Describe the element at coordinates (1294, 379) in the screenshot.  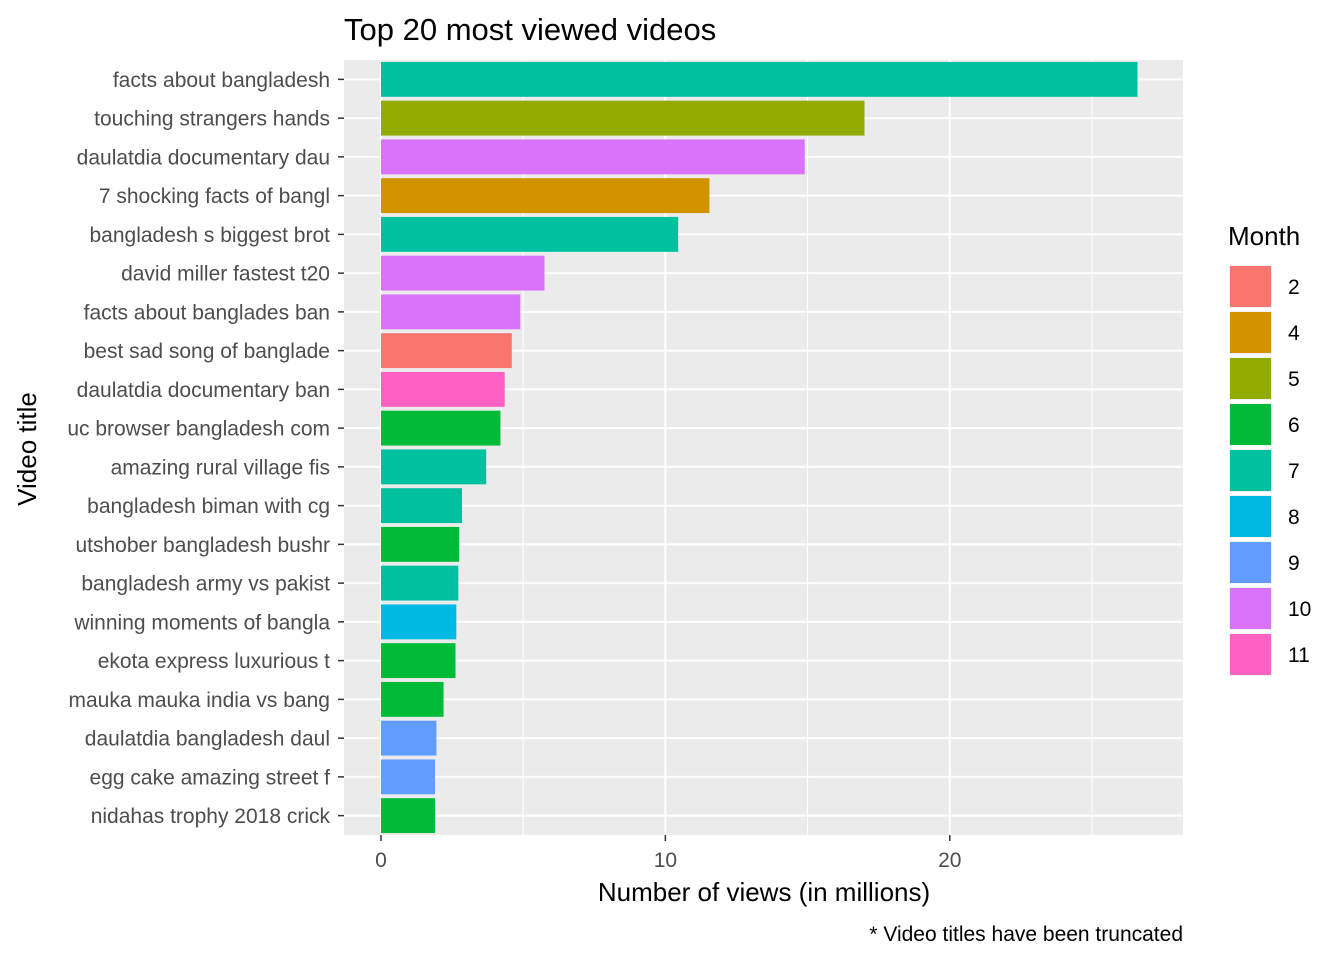
I see `legend-label: 5` at that location.